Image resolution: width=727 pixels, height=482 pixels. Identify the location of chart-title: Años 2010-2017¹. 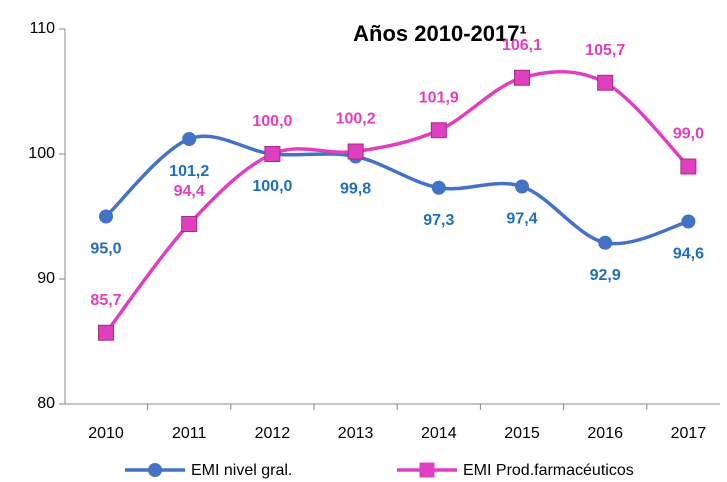
(440, 33).